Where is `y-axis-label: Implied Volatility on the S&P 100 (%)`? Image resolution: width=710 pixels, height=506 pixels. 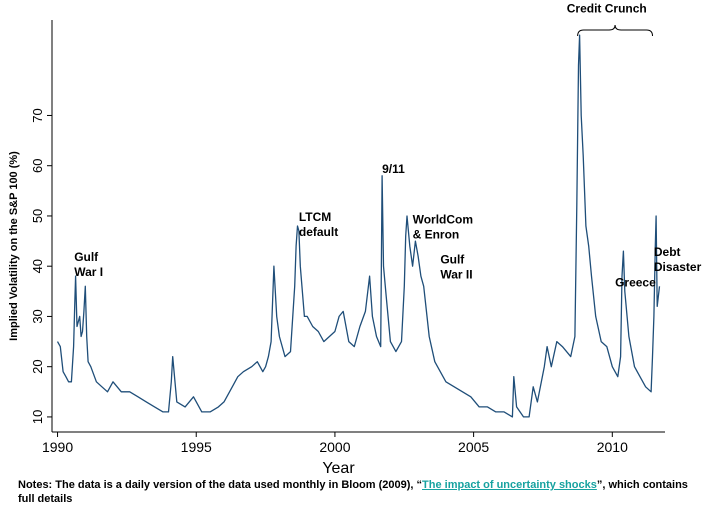 y-axis-label: Implied Volatility on the S&P 100 (%) is located at coordinates (14, 246).